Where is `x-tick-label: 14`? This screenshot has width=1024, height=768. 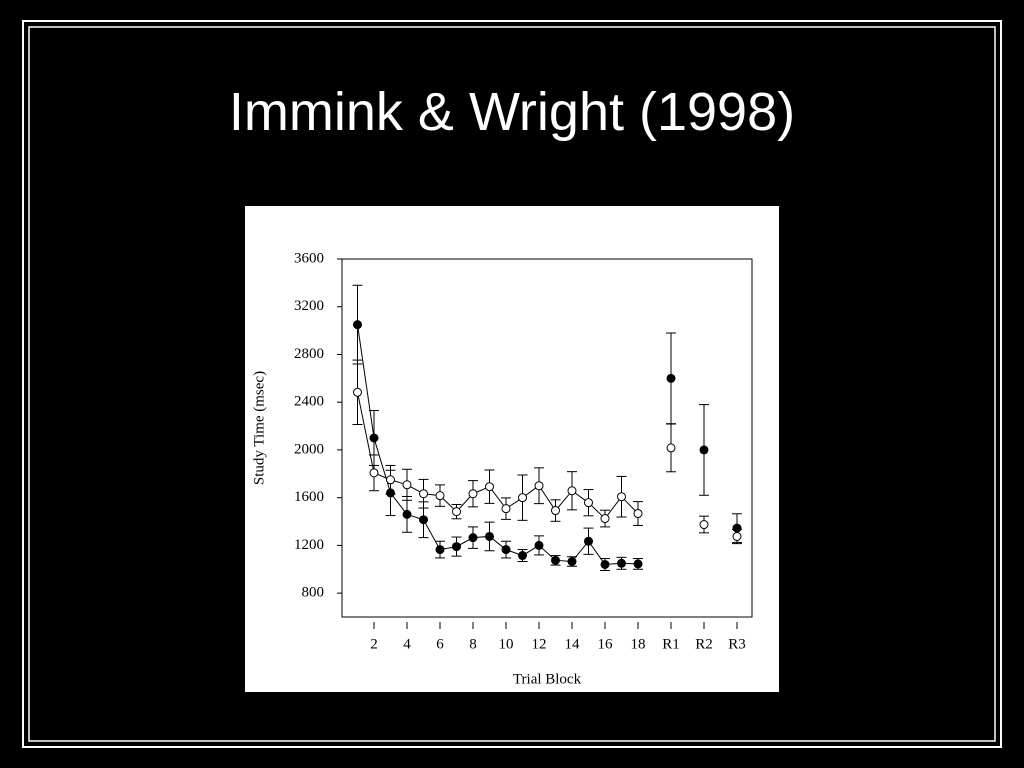
x-tick-label: 14 is located at coordinates (573, 644).